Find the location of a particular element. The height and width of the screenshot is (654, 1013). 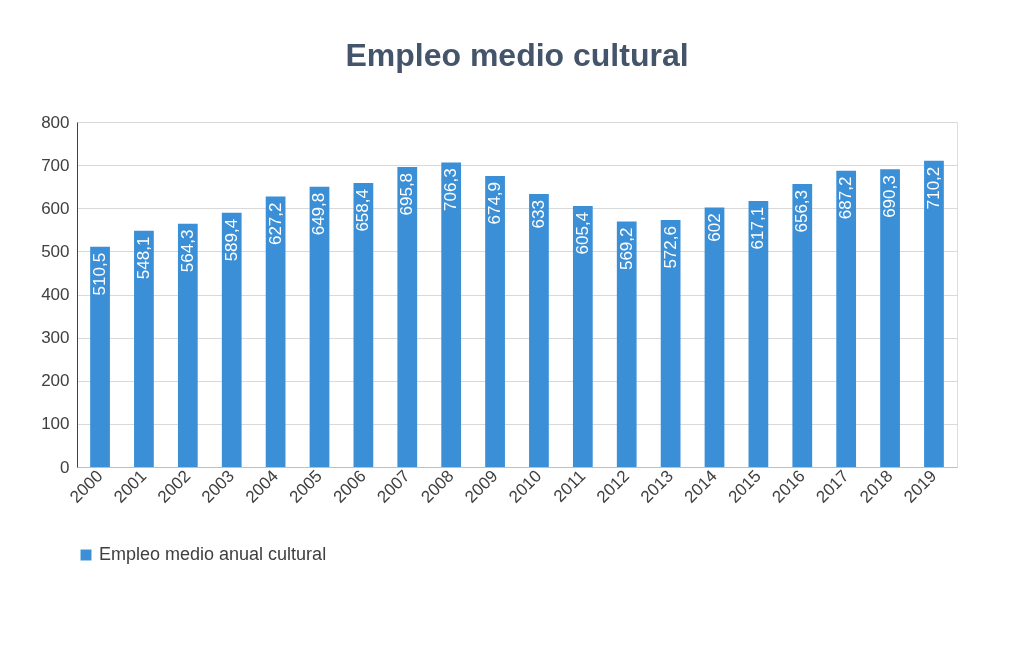

y-tick-label: 700 is located at coordinates (55, 165).